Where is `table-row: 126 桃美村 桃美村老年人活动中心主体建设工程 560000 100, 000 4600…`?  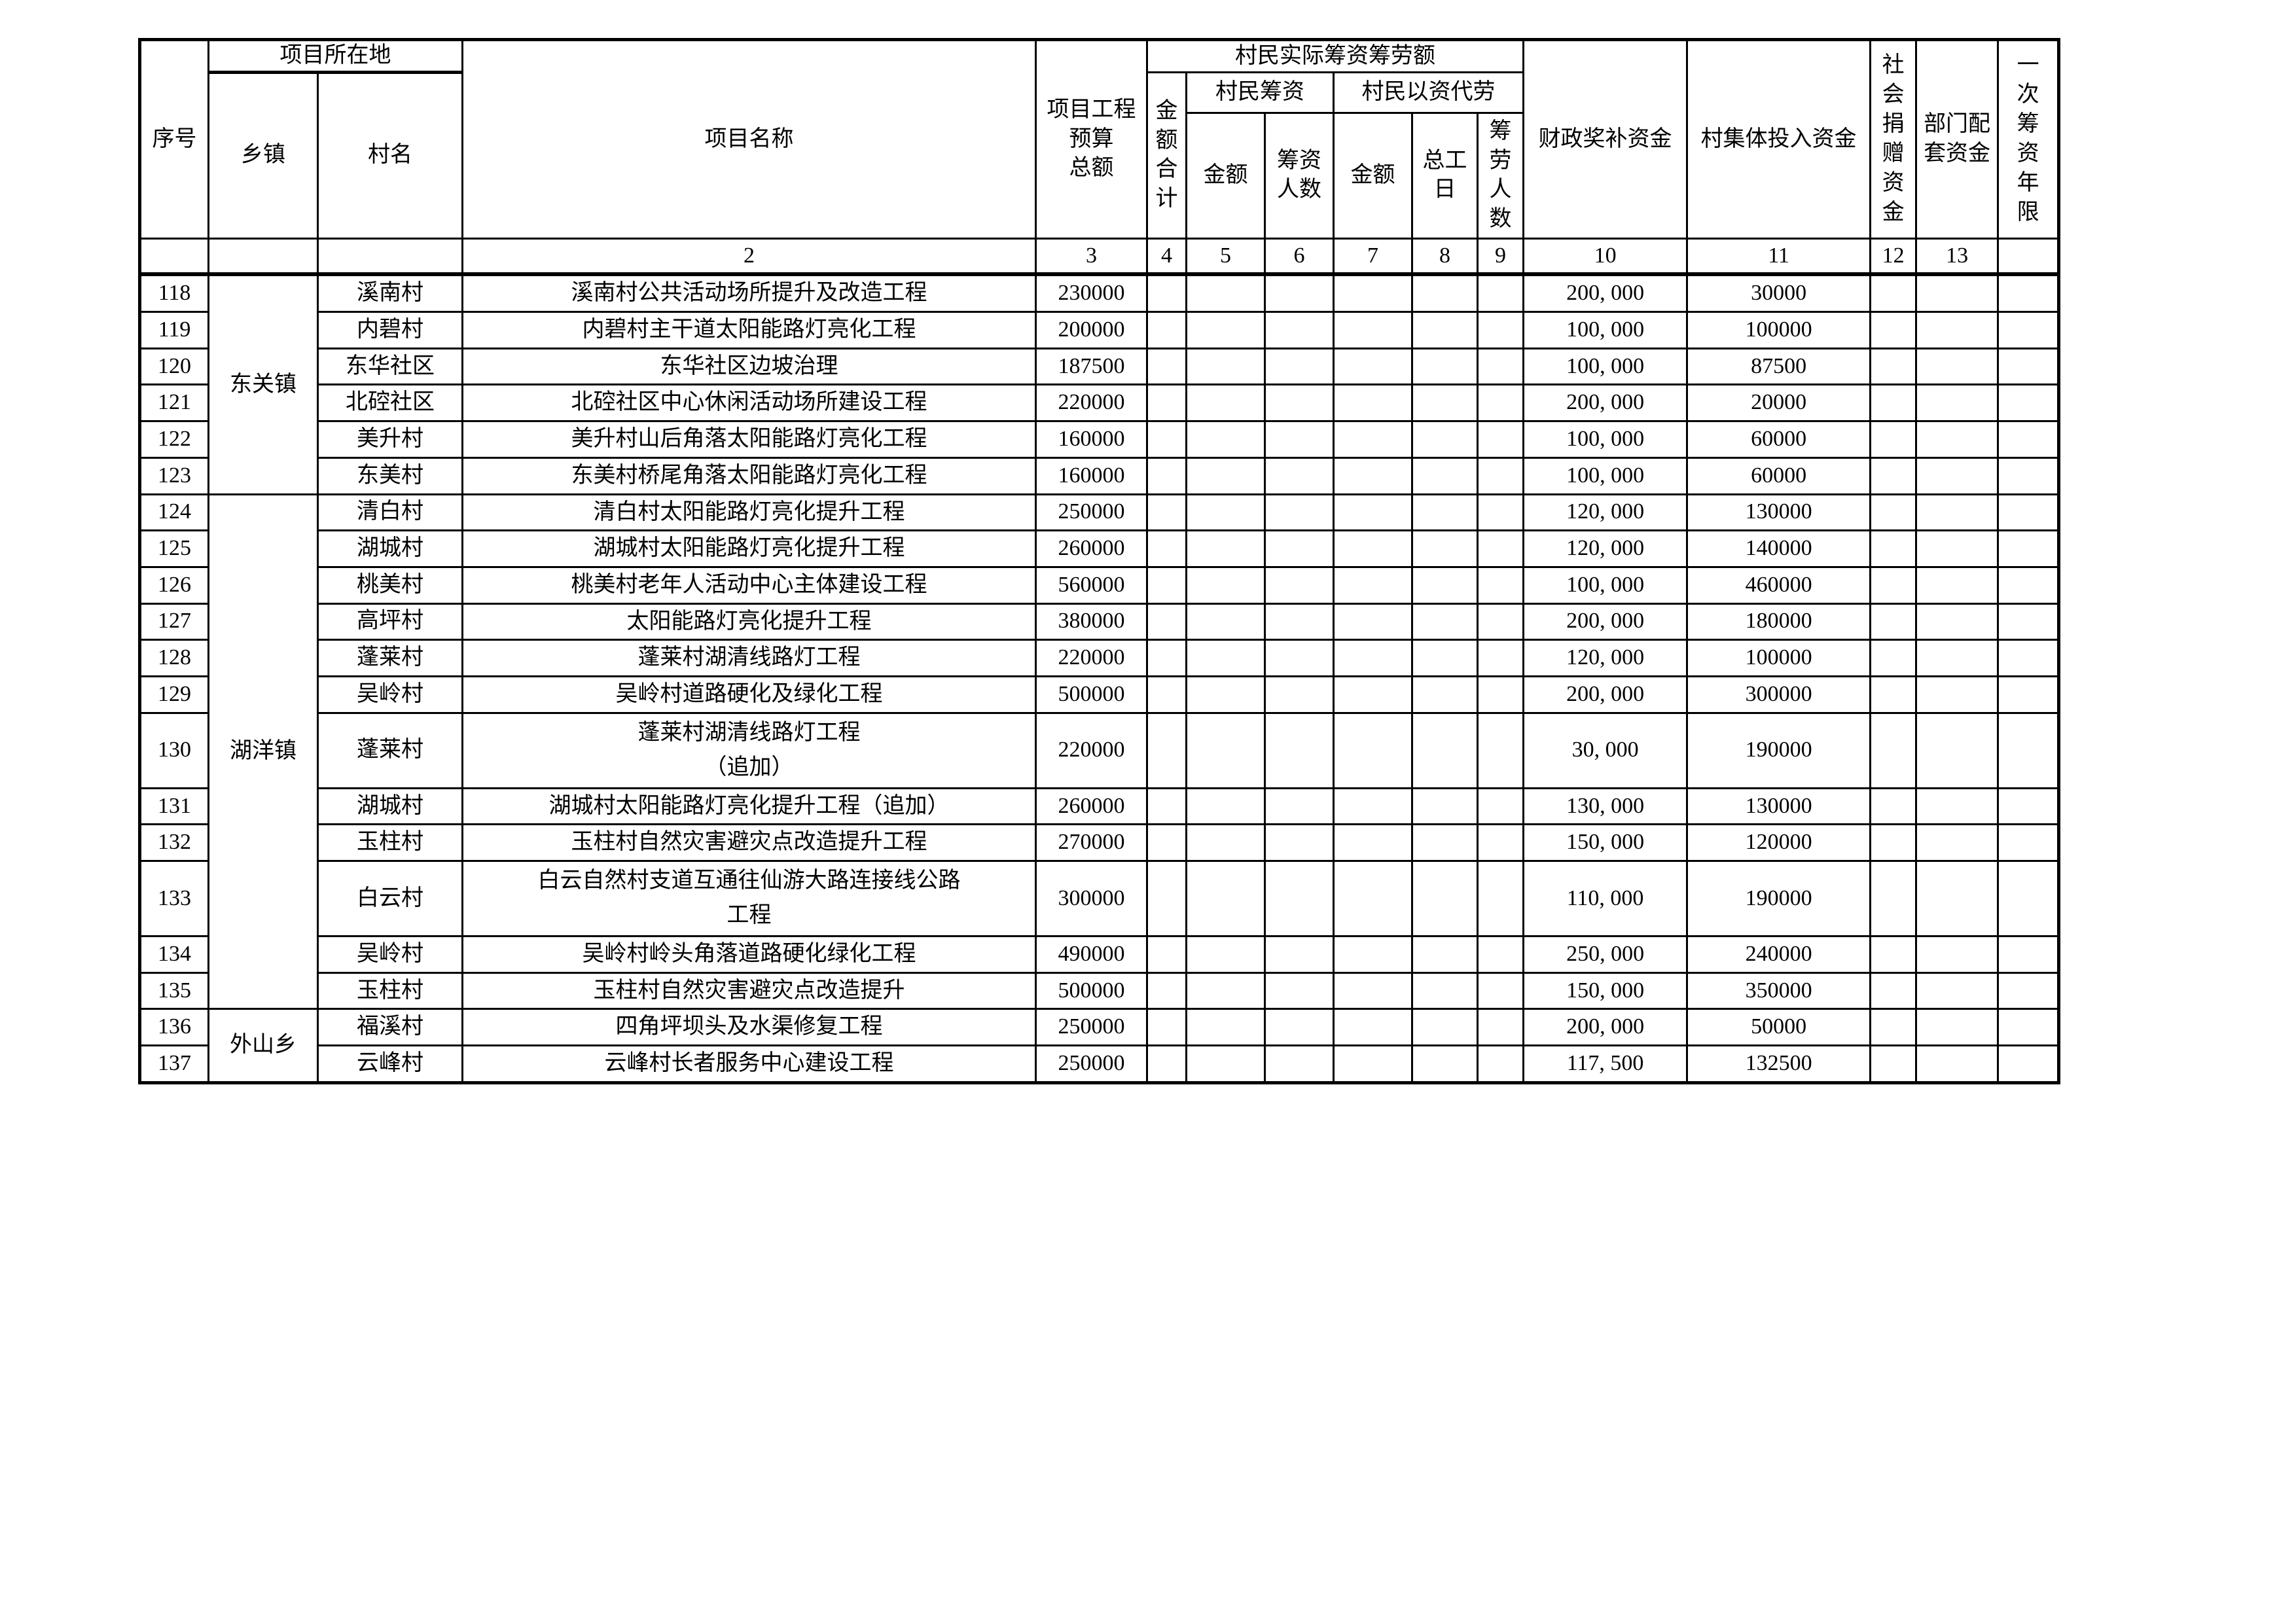
table-row: 126 桃美村 桃美村老年人活动中心主体建设工程 560000 100, 000 4600… is located at coordinates (1099, 585).